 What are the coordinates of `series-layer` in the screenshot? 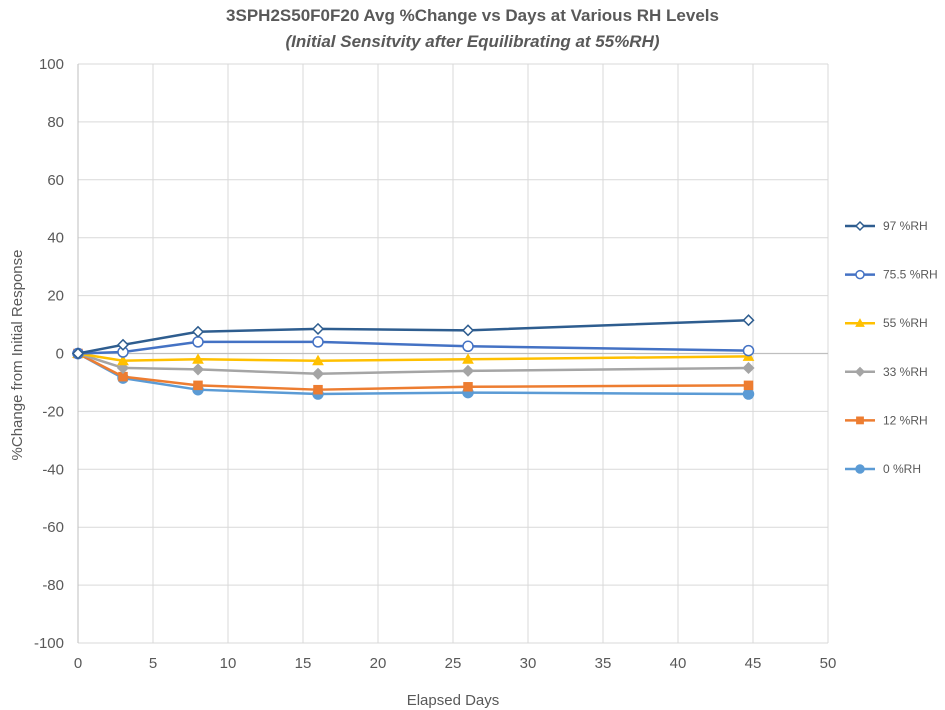 It's located at (413, 357).